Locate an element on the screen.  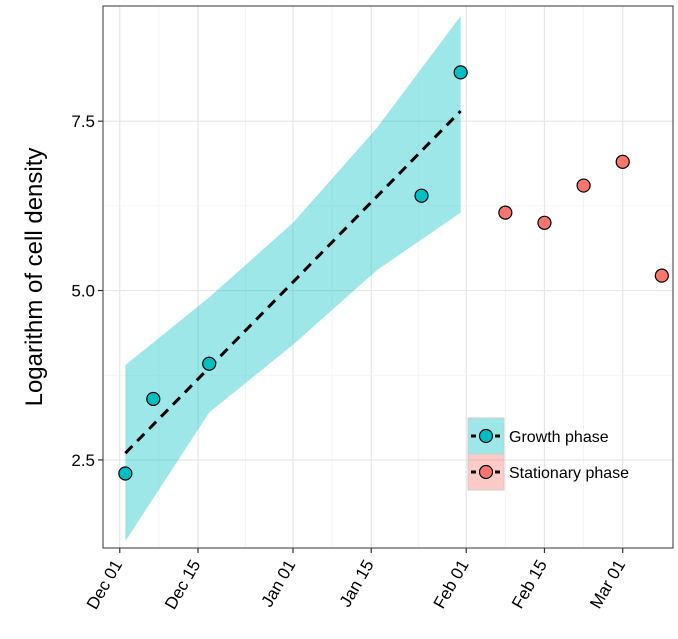
y-axis-title: Logarithm of cell density is located at coordinates (34, 277).